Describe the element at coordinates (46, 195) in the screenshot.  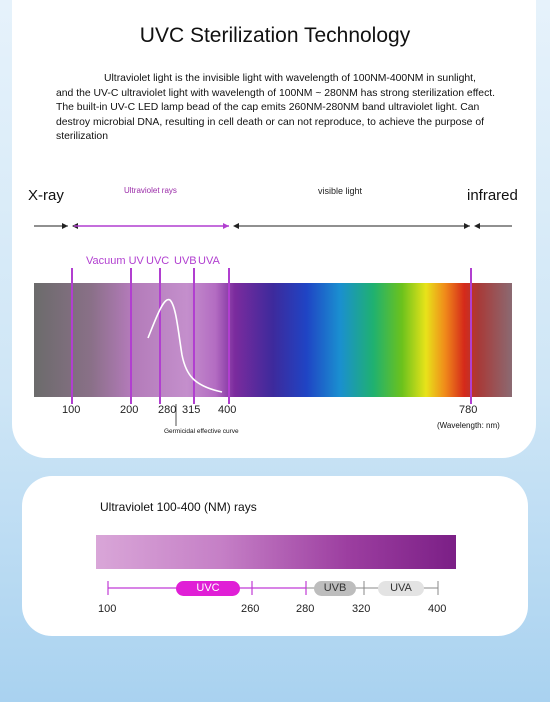
I see `xray-label: X-ray` at that location.